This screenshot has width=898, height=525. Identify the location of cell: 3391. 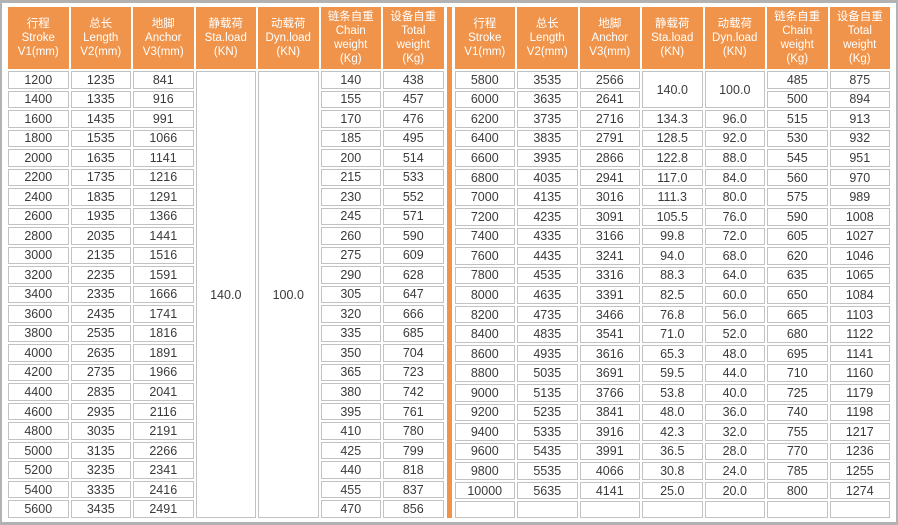
(609, 295).